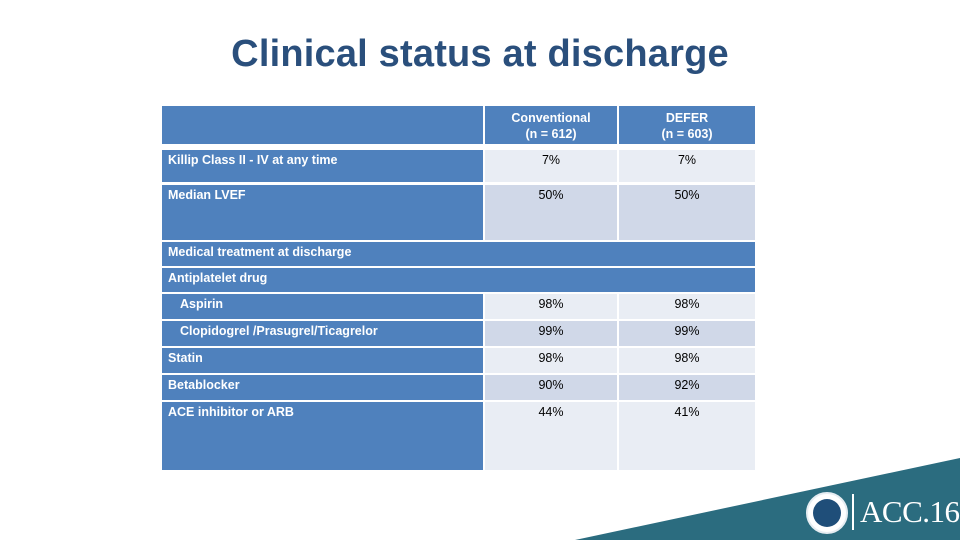 The height and width of the screenshot is (540, 960). I want to click on defer-value: 50%, so click(687, 212).